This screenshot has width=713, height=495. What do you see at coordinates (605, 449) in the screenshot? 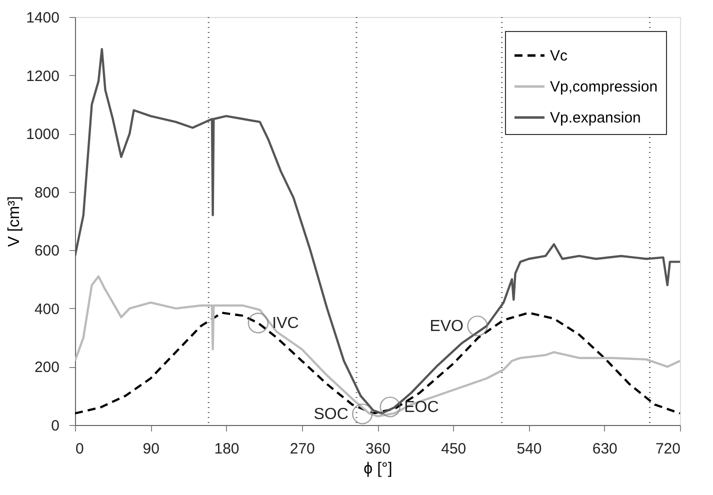
I see `x-tick-label: 630` at bounding box center [605, 449].